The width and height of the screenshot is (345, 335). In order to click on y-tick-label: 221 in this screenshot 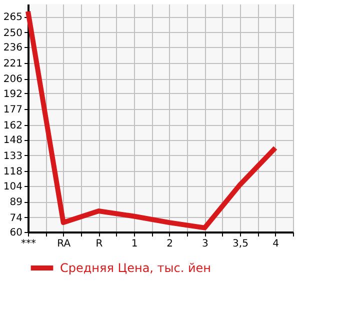, I will do `click(12, 64)`.